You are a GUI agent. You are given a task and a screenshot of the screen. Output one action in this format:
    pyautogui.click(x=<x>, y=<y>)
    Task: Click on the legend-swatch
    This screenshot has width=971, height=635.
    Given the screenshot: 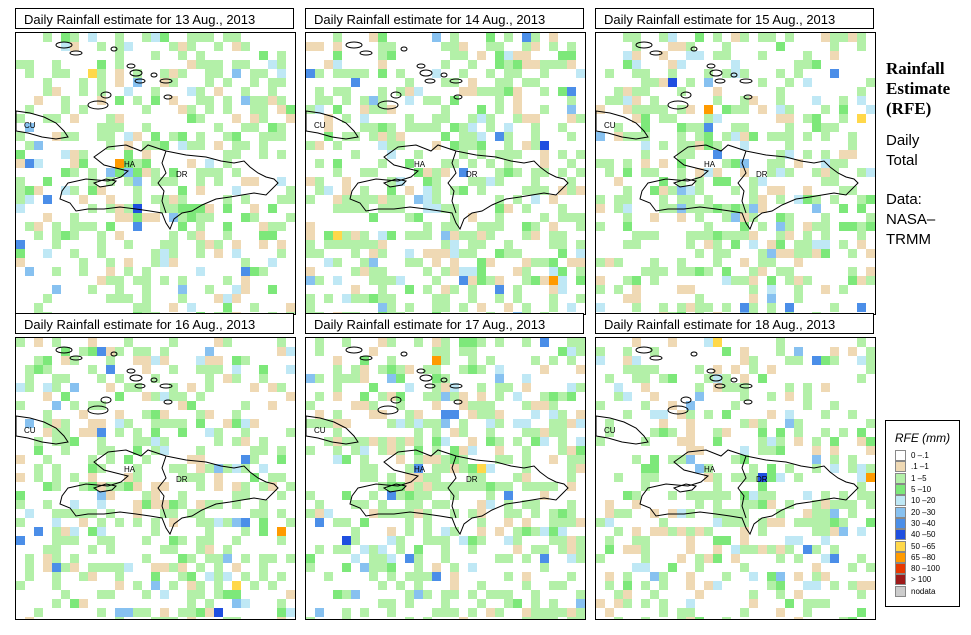 What is the action you would take?
    pyautogui.click(x=900, y=501)
    